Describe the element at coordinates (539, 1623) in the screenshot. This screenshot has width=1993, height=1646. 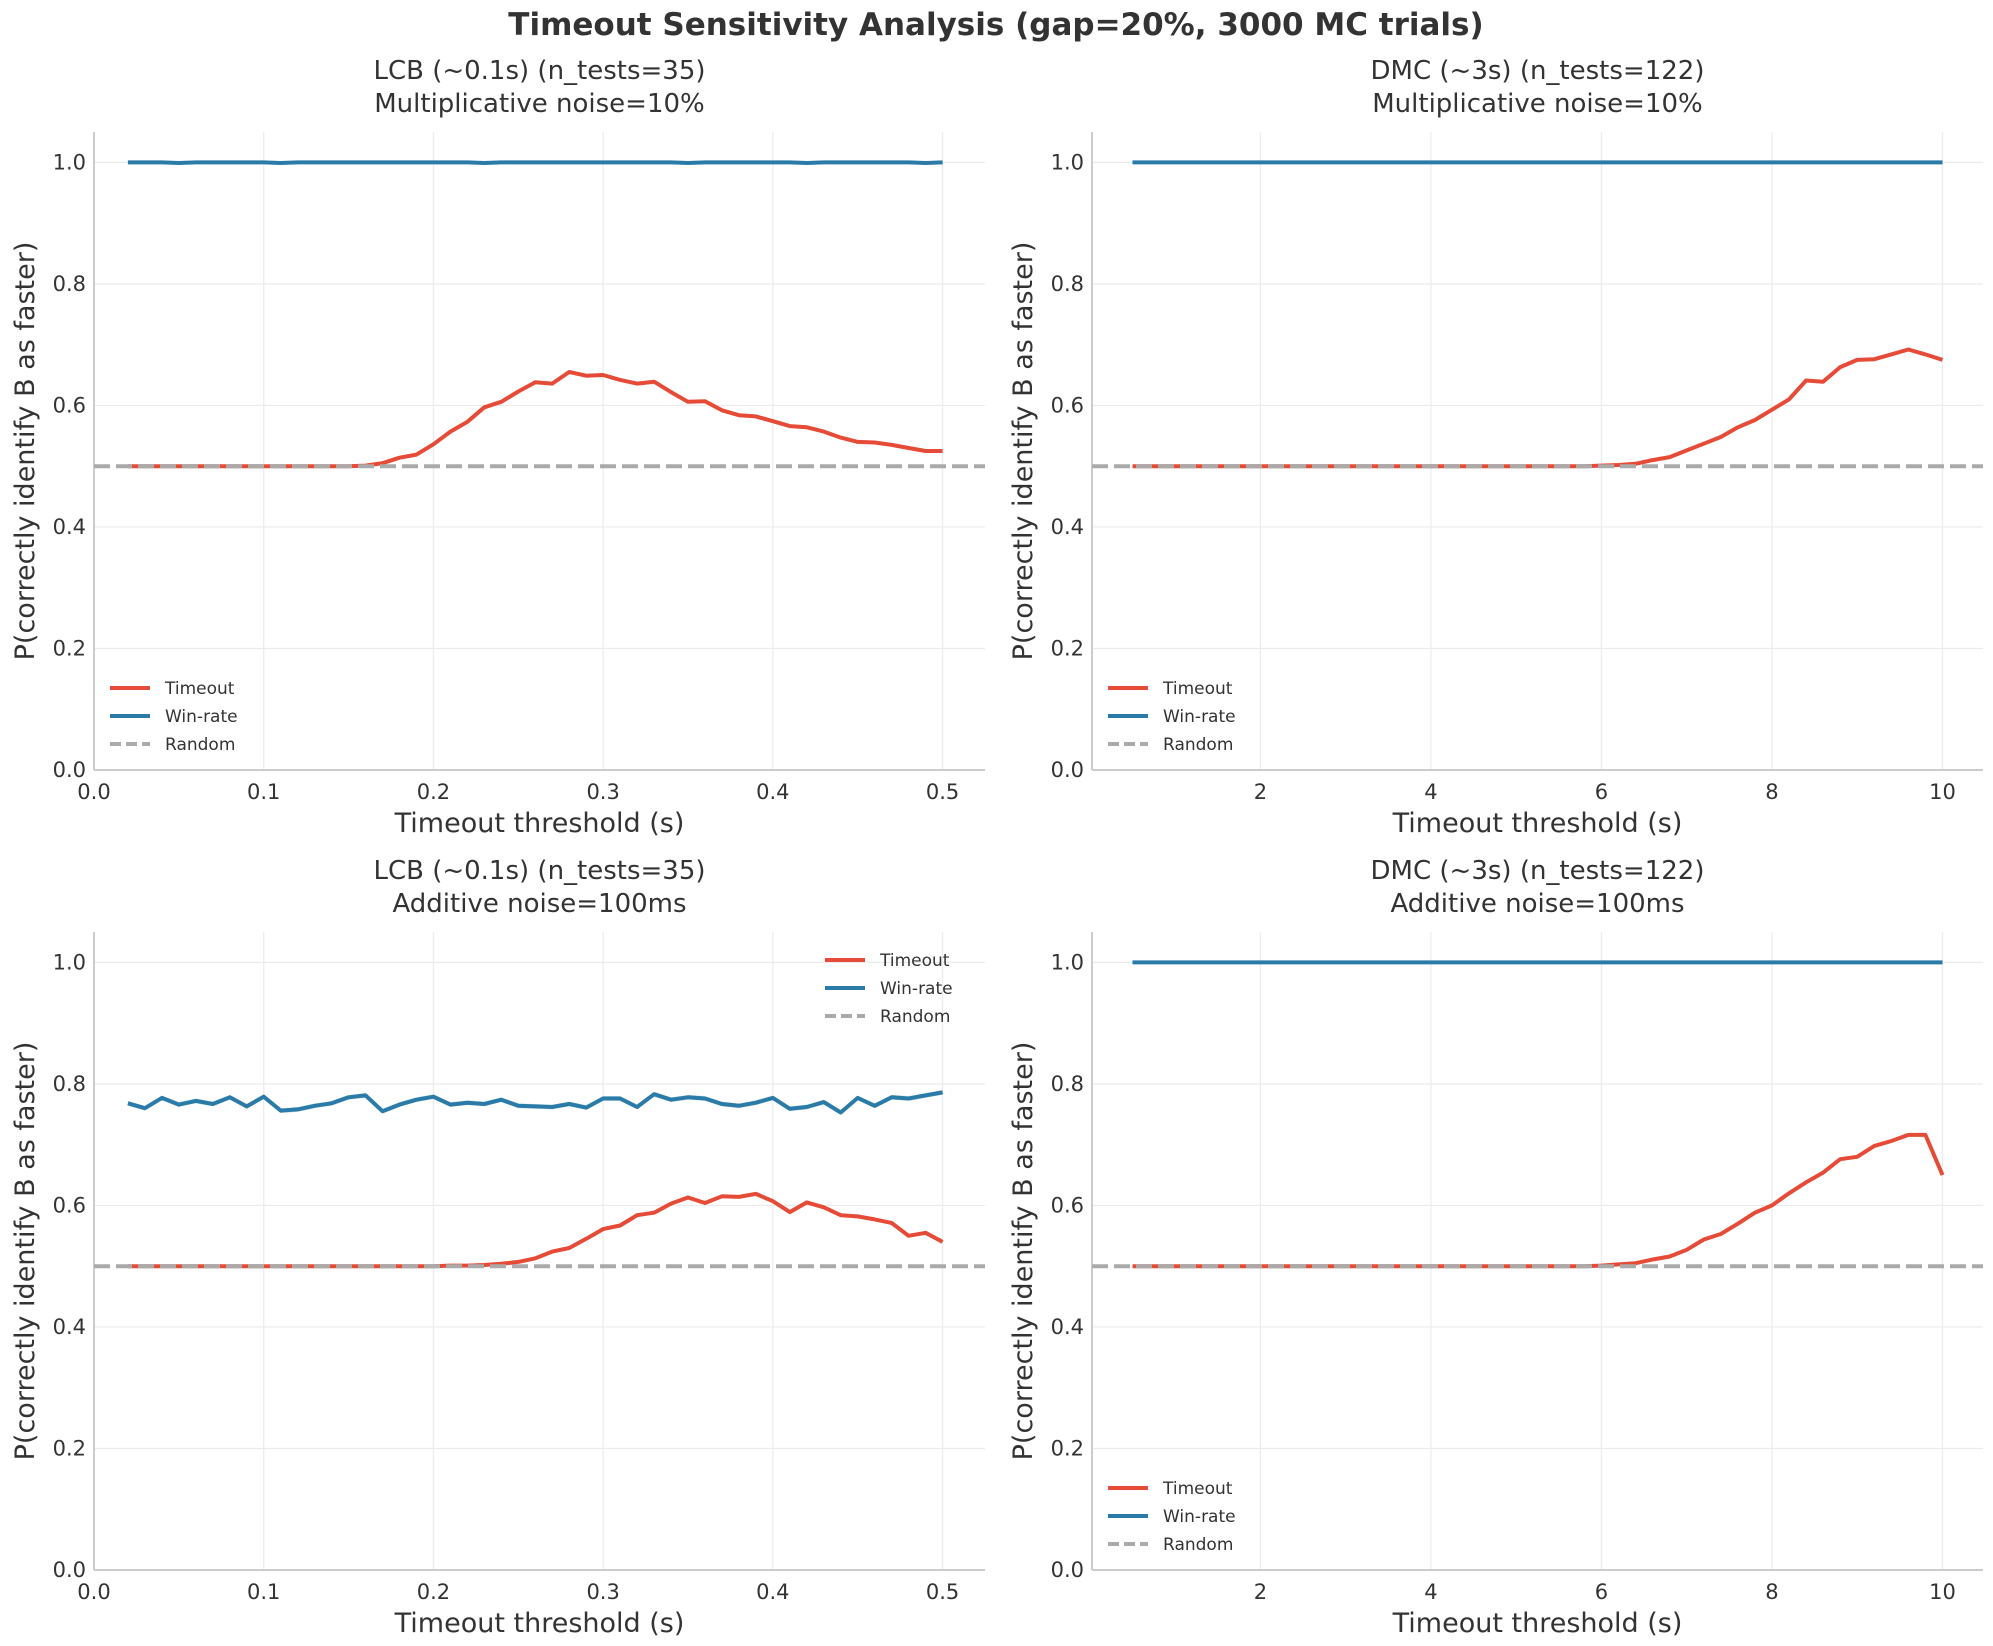
I see `panel-3-x-axis-label: Timeout threshold (s)` at that location.